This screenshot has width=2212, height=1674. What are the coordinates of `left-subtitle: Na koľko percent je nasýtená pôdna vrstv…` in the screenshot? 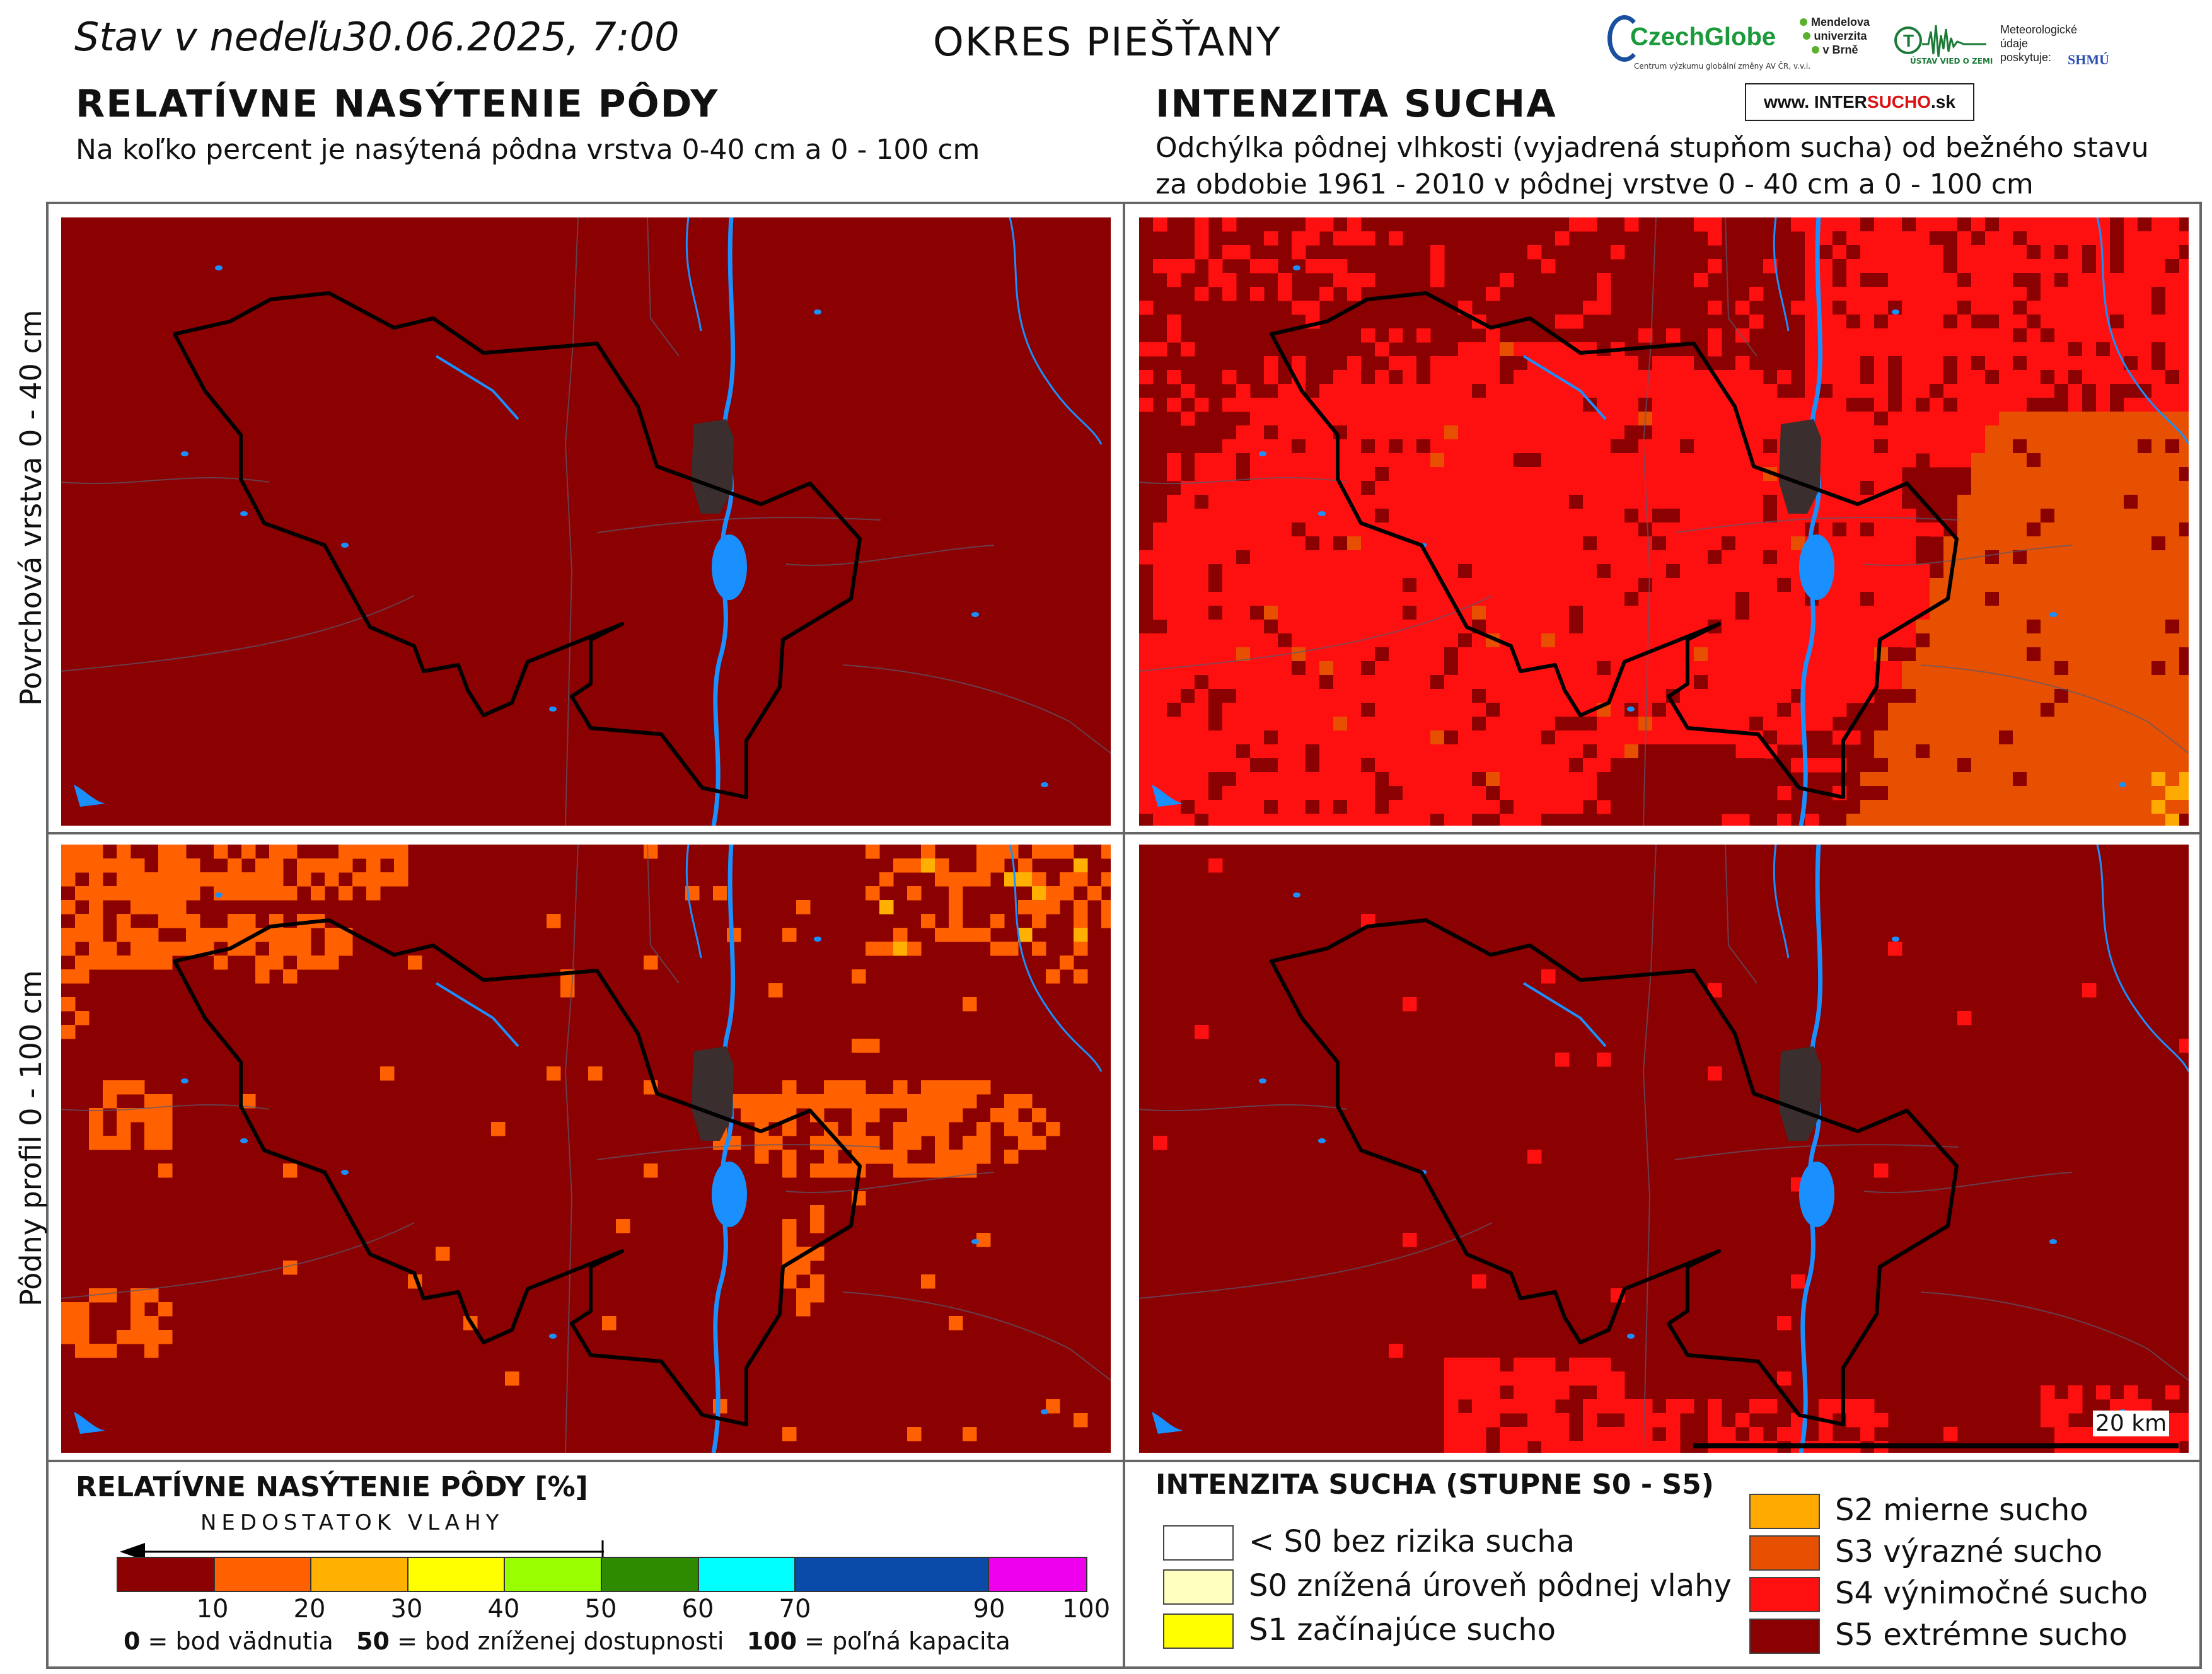 It's located at (528, 150).